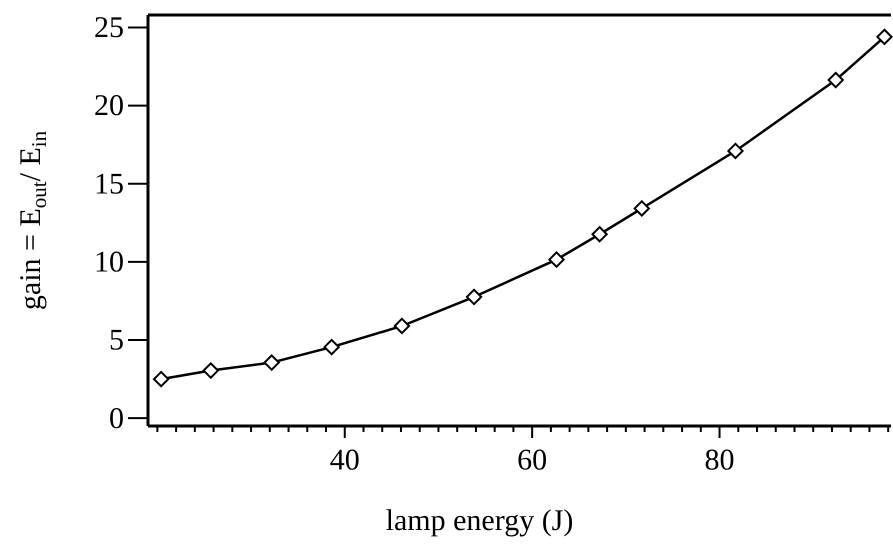  Describe the element at coordinates (109, 262) in the screenshot. I see `y-tick-label: 10` at that location.